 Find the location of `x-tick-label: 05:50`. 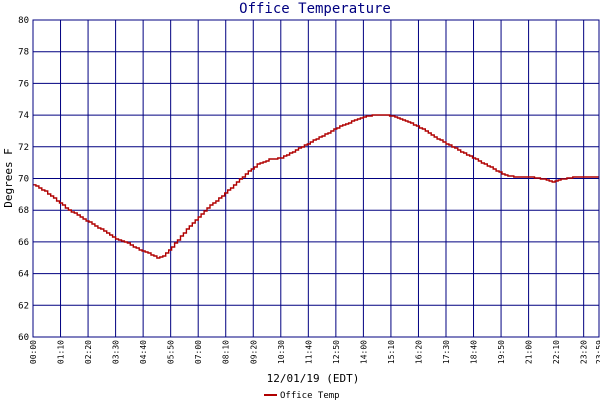

x-tick-label: 05:50 is located at coordinates (171, 352).